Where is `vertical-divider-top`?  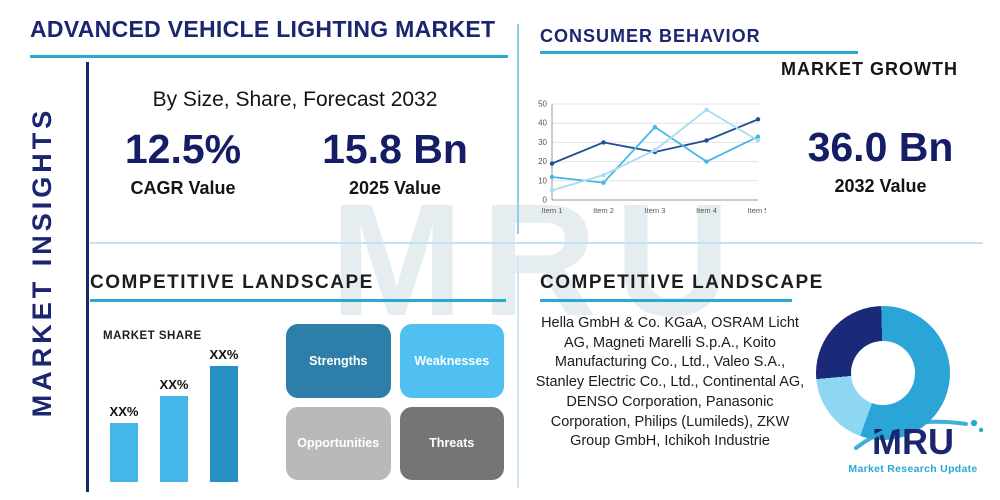
vertical-divider-top is located at coordinates (518, 129).